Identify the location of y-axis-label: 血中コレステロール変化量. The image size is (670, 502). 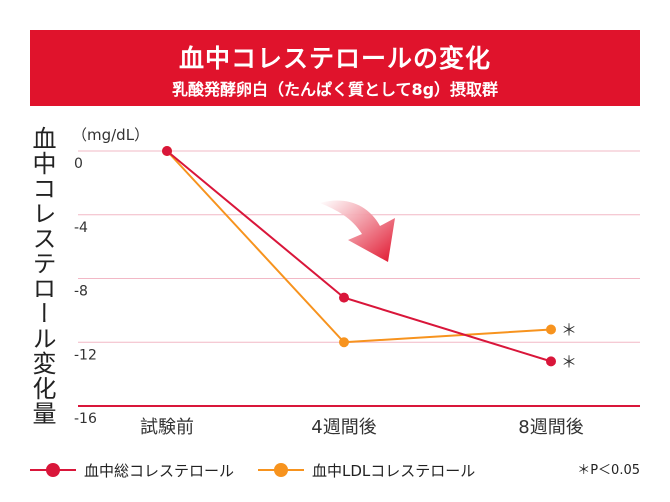
(42, 276).